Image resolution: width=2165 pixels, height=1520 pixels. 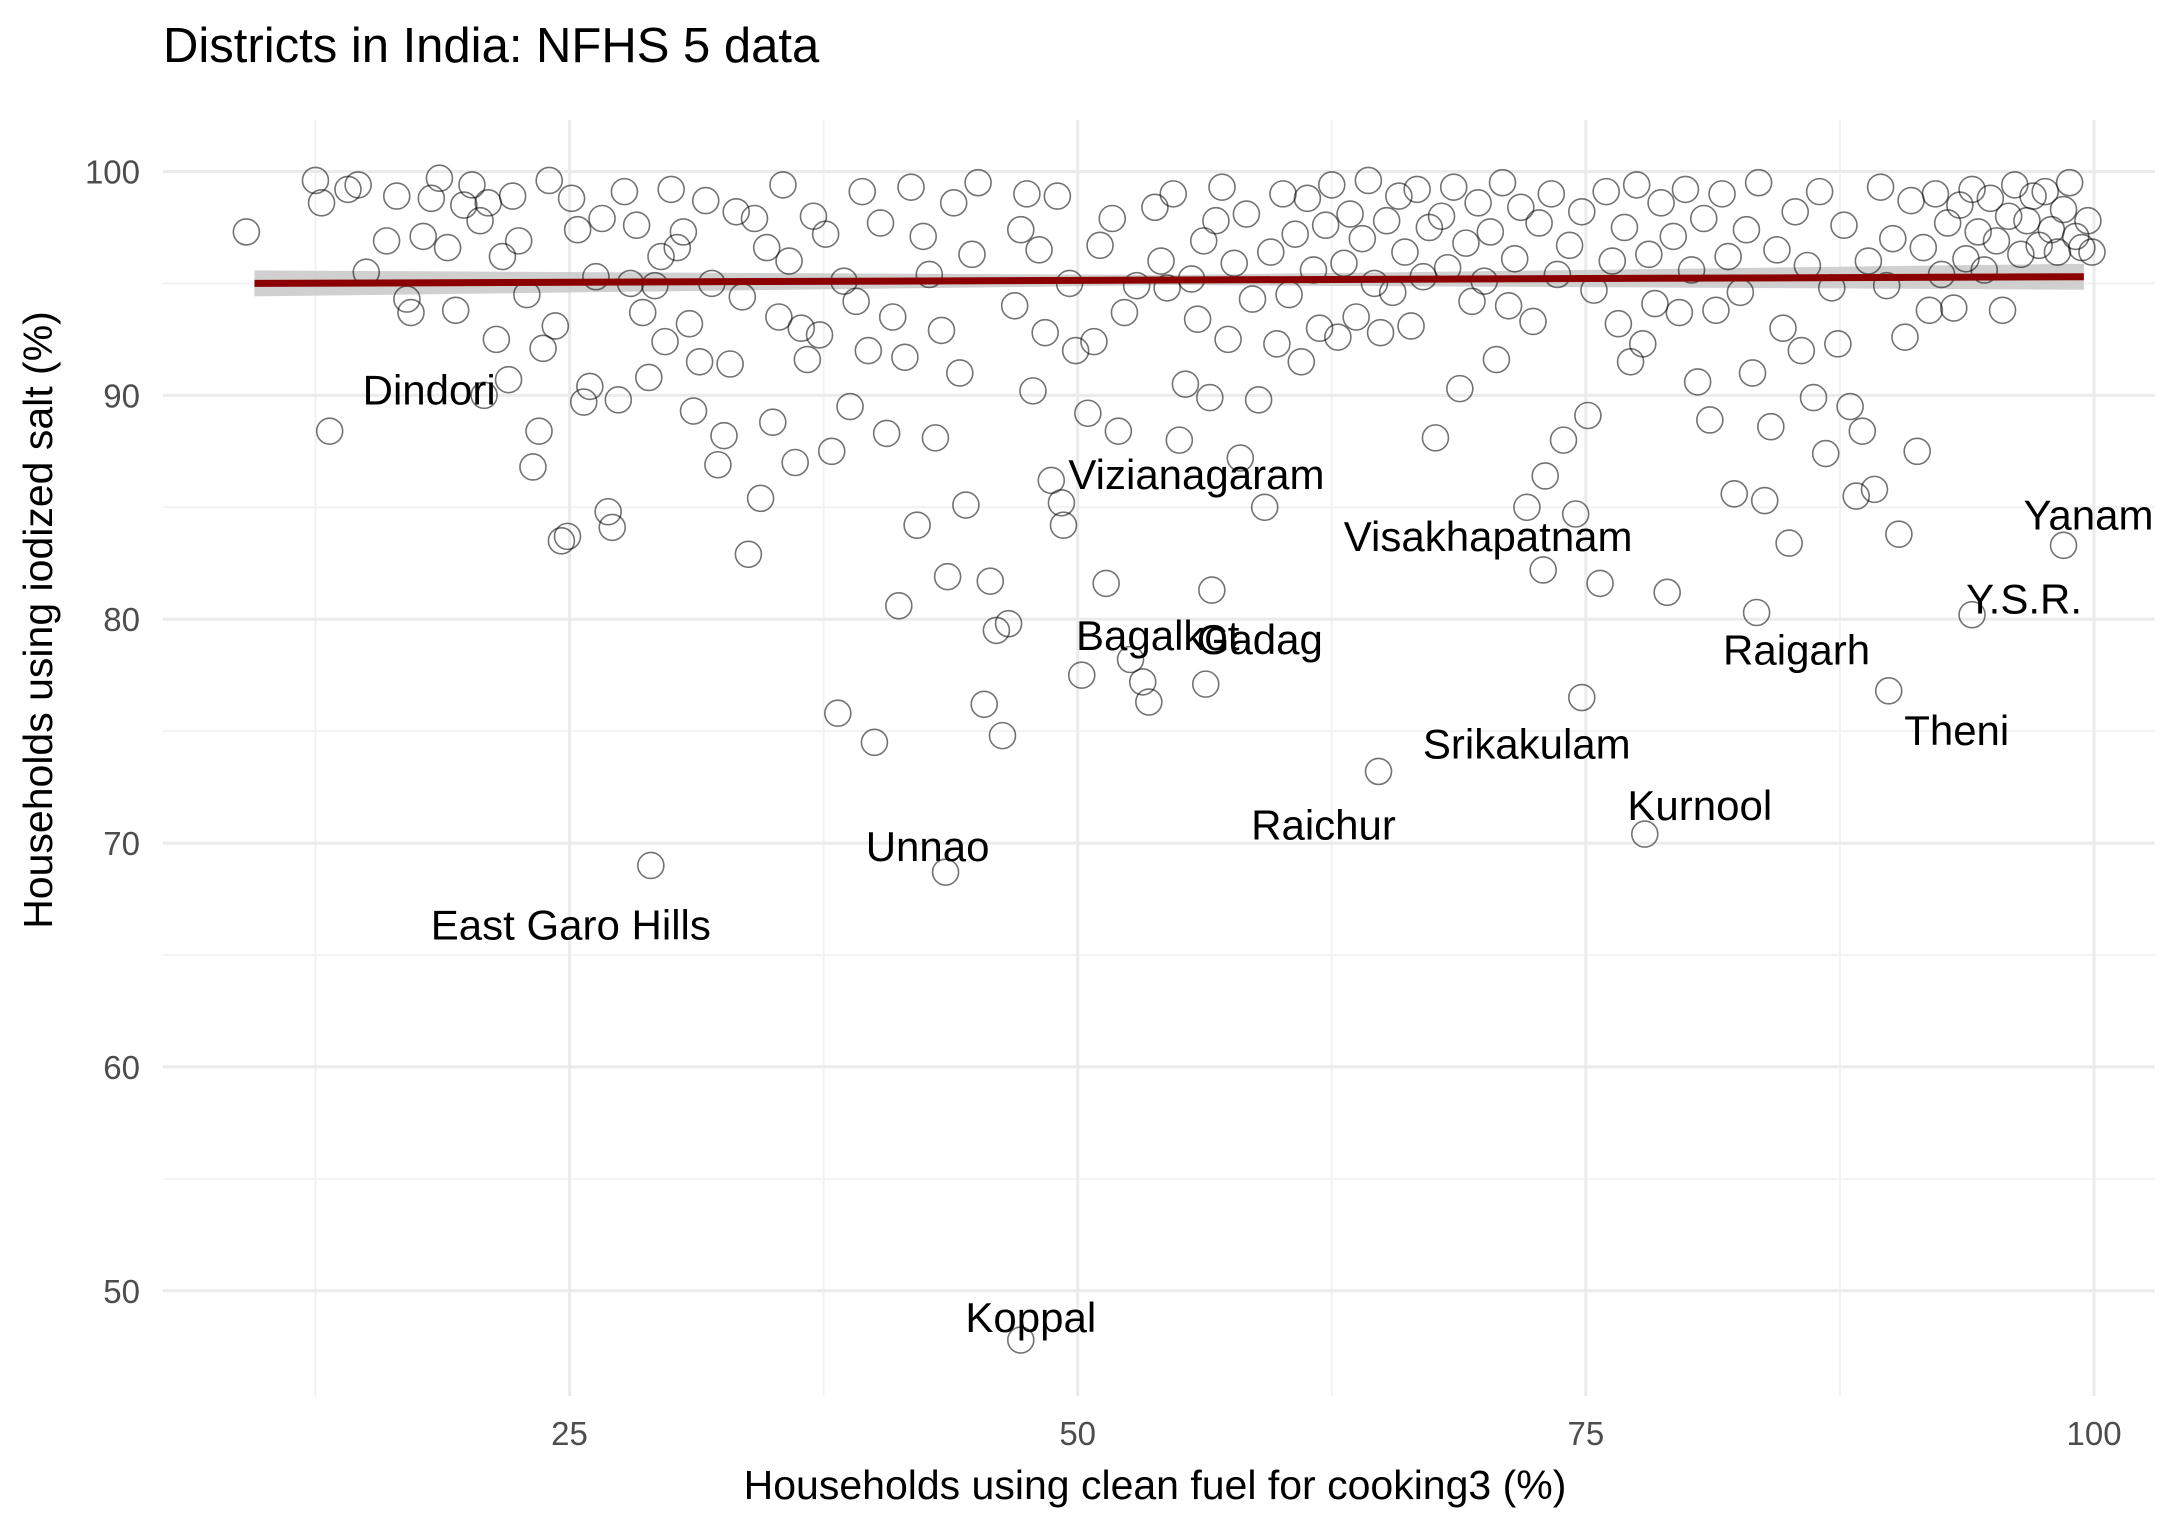 What do you see at coordinates (1585, 1433) in the screenshot?
I see `x-tick-label: 75` at bounding box center [1585, 1433].